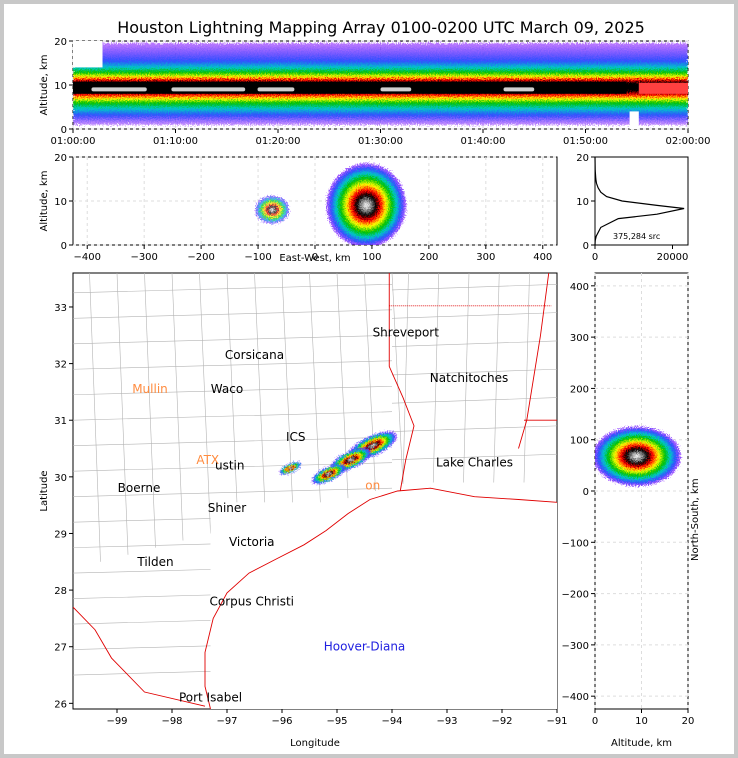  Describe the element at coordinates (331, 204) in the screenshot. I see `east-west-density` at that location.